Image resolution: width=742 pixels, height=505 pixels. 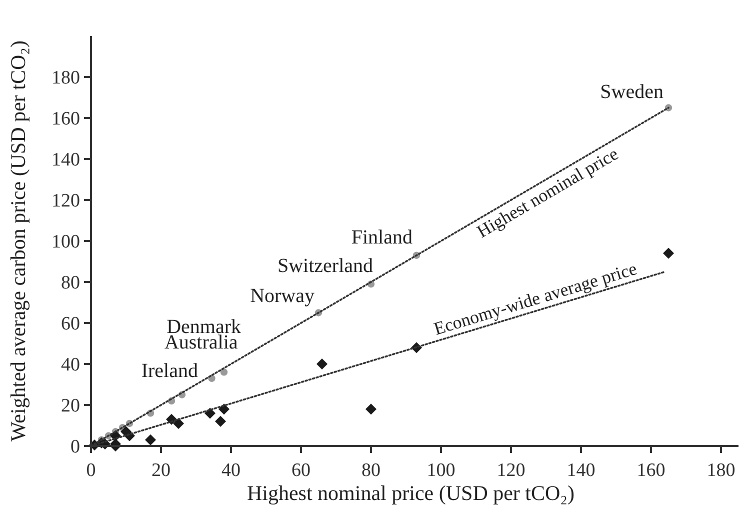 I want to click on y-tick-label: 140, so click(x=66, y=160).